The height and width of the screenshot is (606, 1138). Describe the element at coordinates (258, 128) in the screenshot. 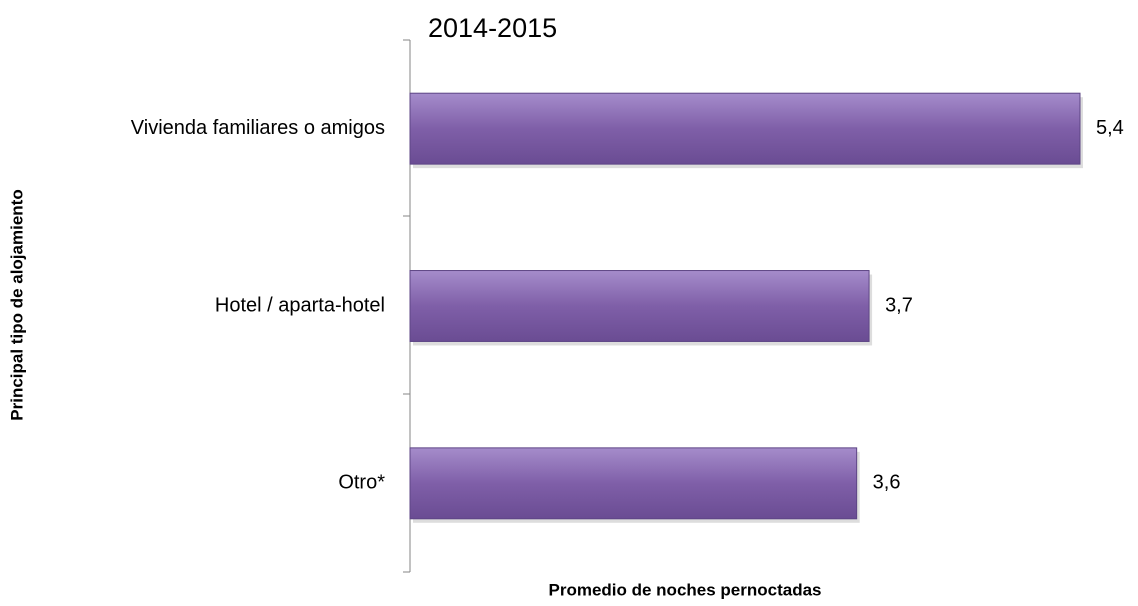

I see `y-tick-label: Vivienda familiares o amigos` at that location.